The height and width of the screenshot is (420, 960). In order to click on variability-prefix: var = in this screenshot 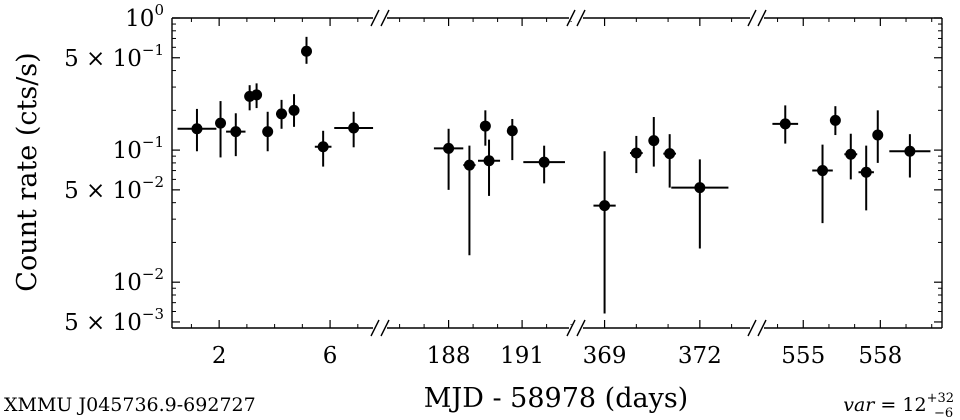, I will do `click(872, 405)`.